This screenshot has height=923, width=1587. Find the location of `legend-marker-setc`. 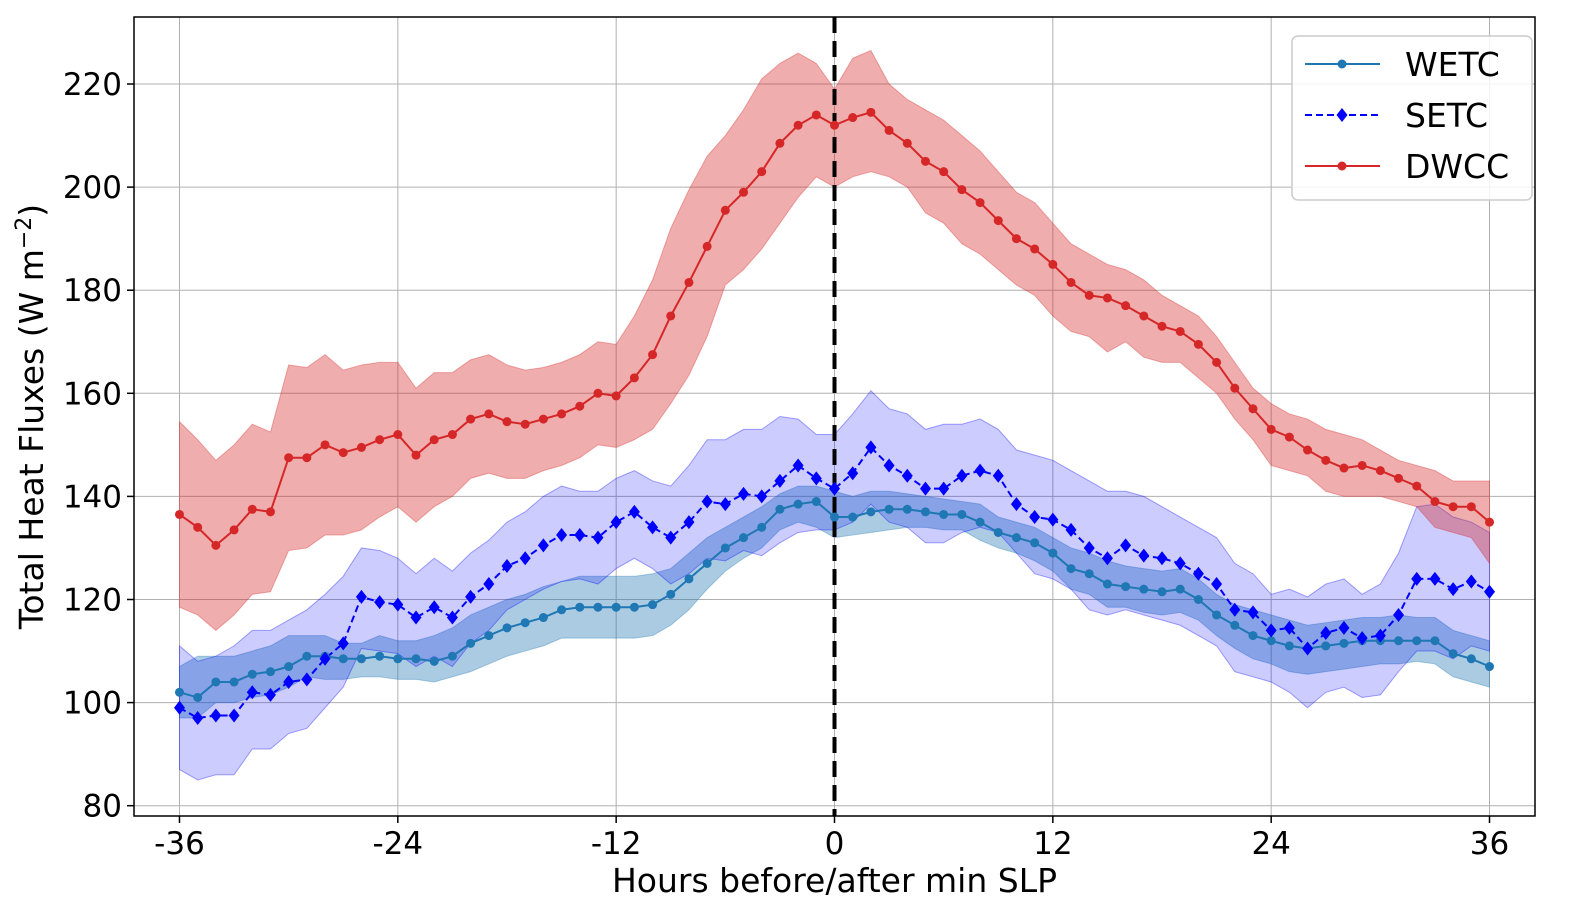

legend-marker-setc is located at coordinates (1342, 115).